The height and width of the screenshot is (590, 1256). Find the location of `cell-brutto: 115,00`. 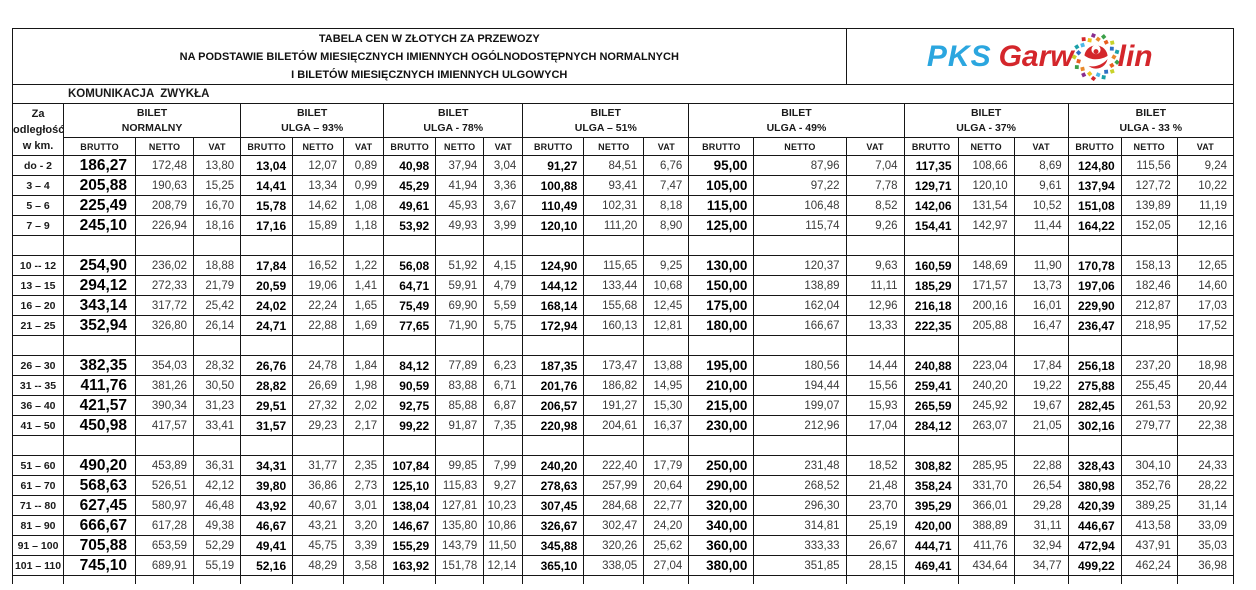

cell-brutto: 115,00 is located at coordinates (721, 205).